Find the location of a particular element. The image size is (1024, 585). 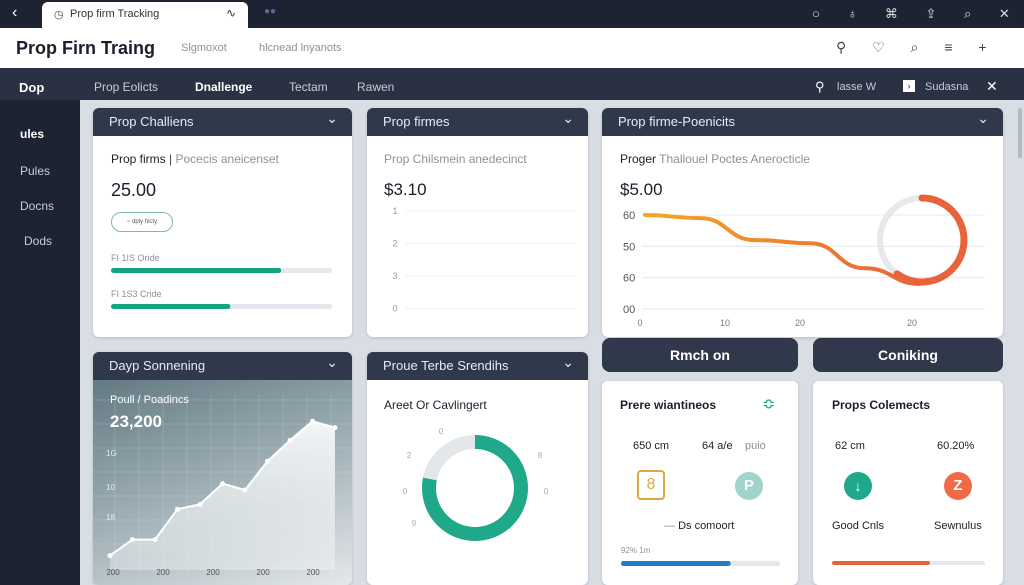

card-value: 25.00 is located at coordinates (134, 190).